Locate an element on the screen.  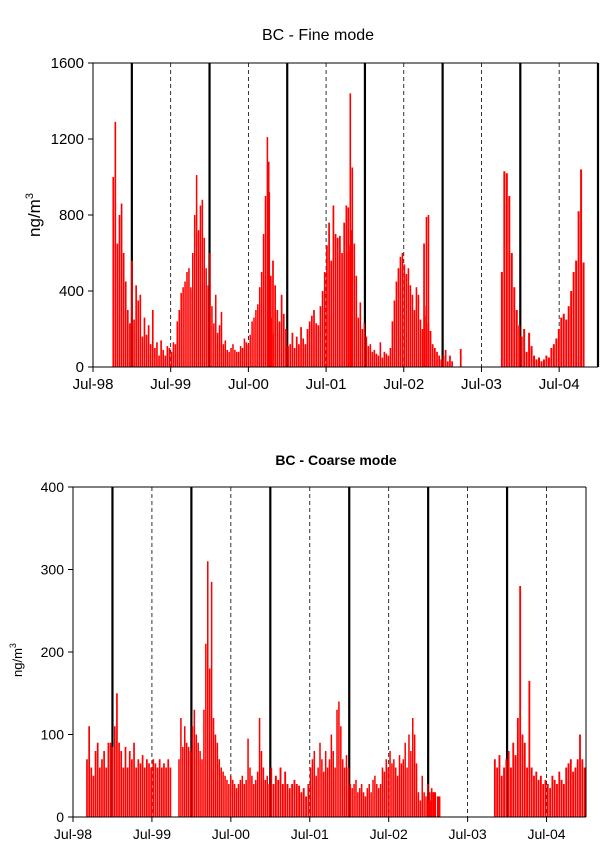
y-tick-label: 100 is located at coordinates (53, 735).